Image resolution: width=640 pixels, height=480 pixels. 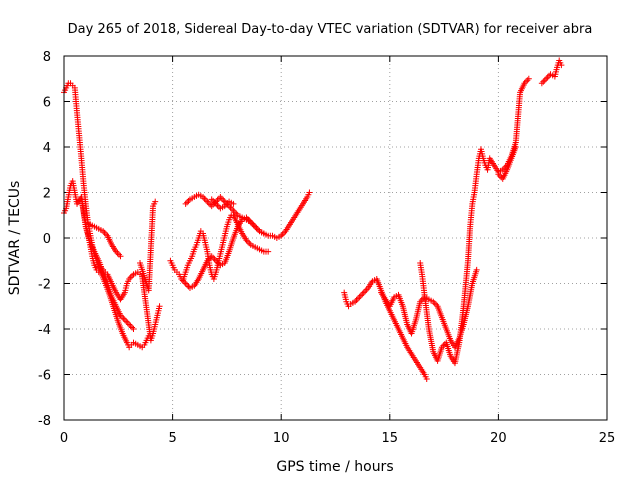 I want to click on x-tick-label: 10, so click(x=281, y=438).